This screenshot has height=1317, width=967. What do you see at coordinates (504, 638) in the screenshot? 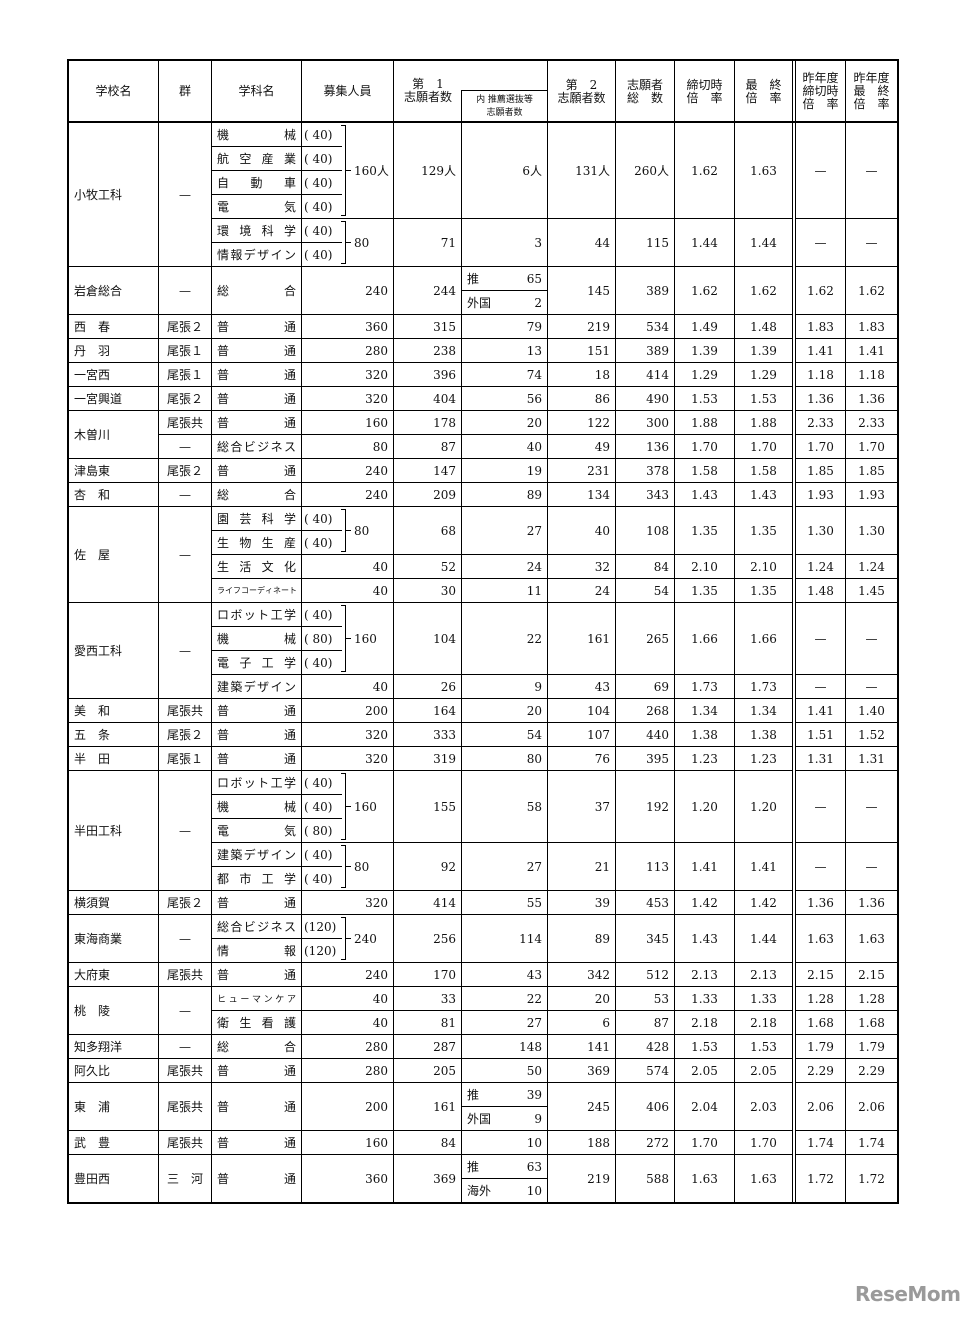
I see `recommend: 22` at bounding box center [504, 638].